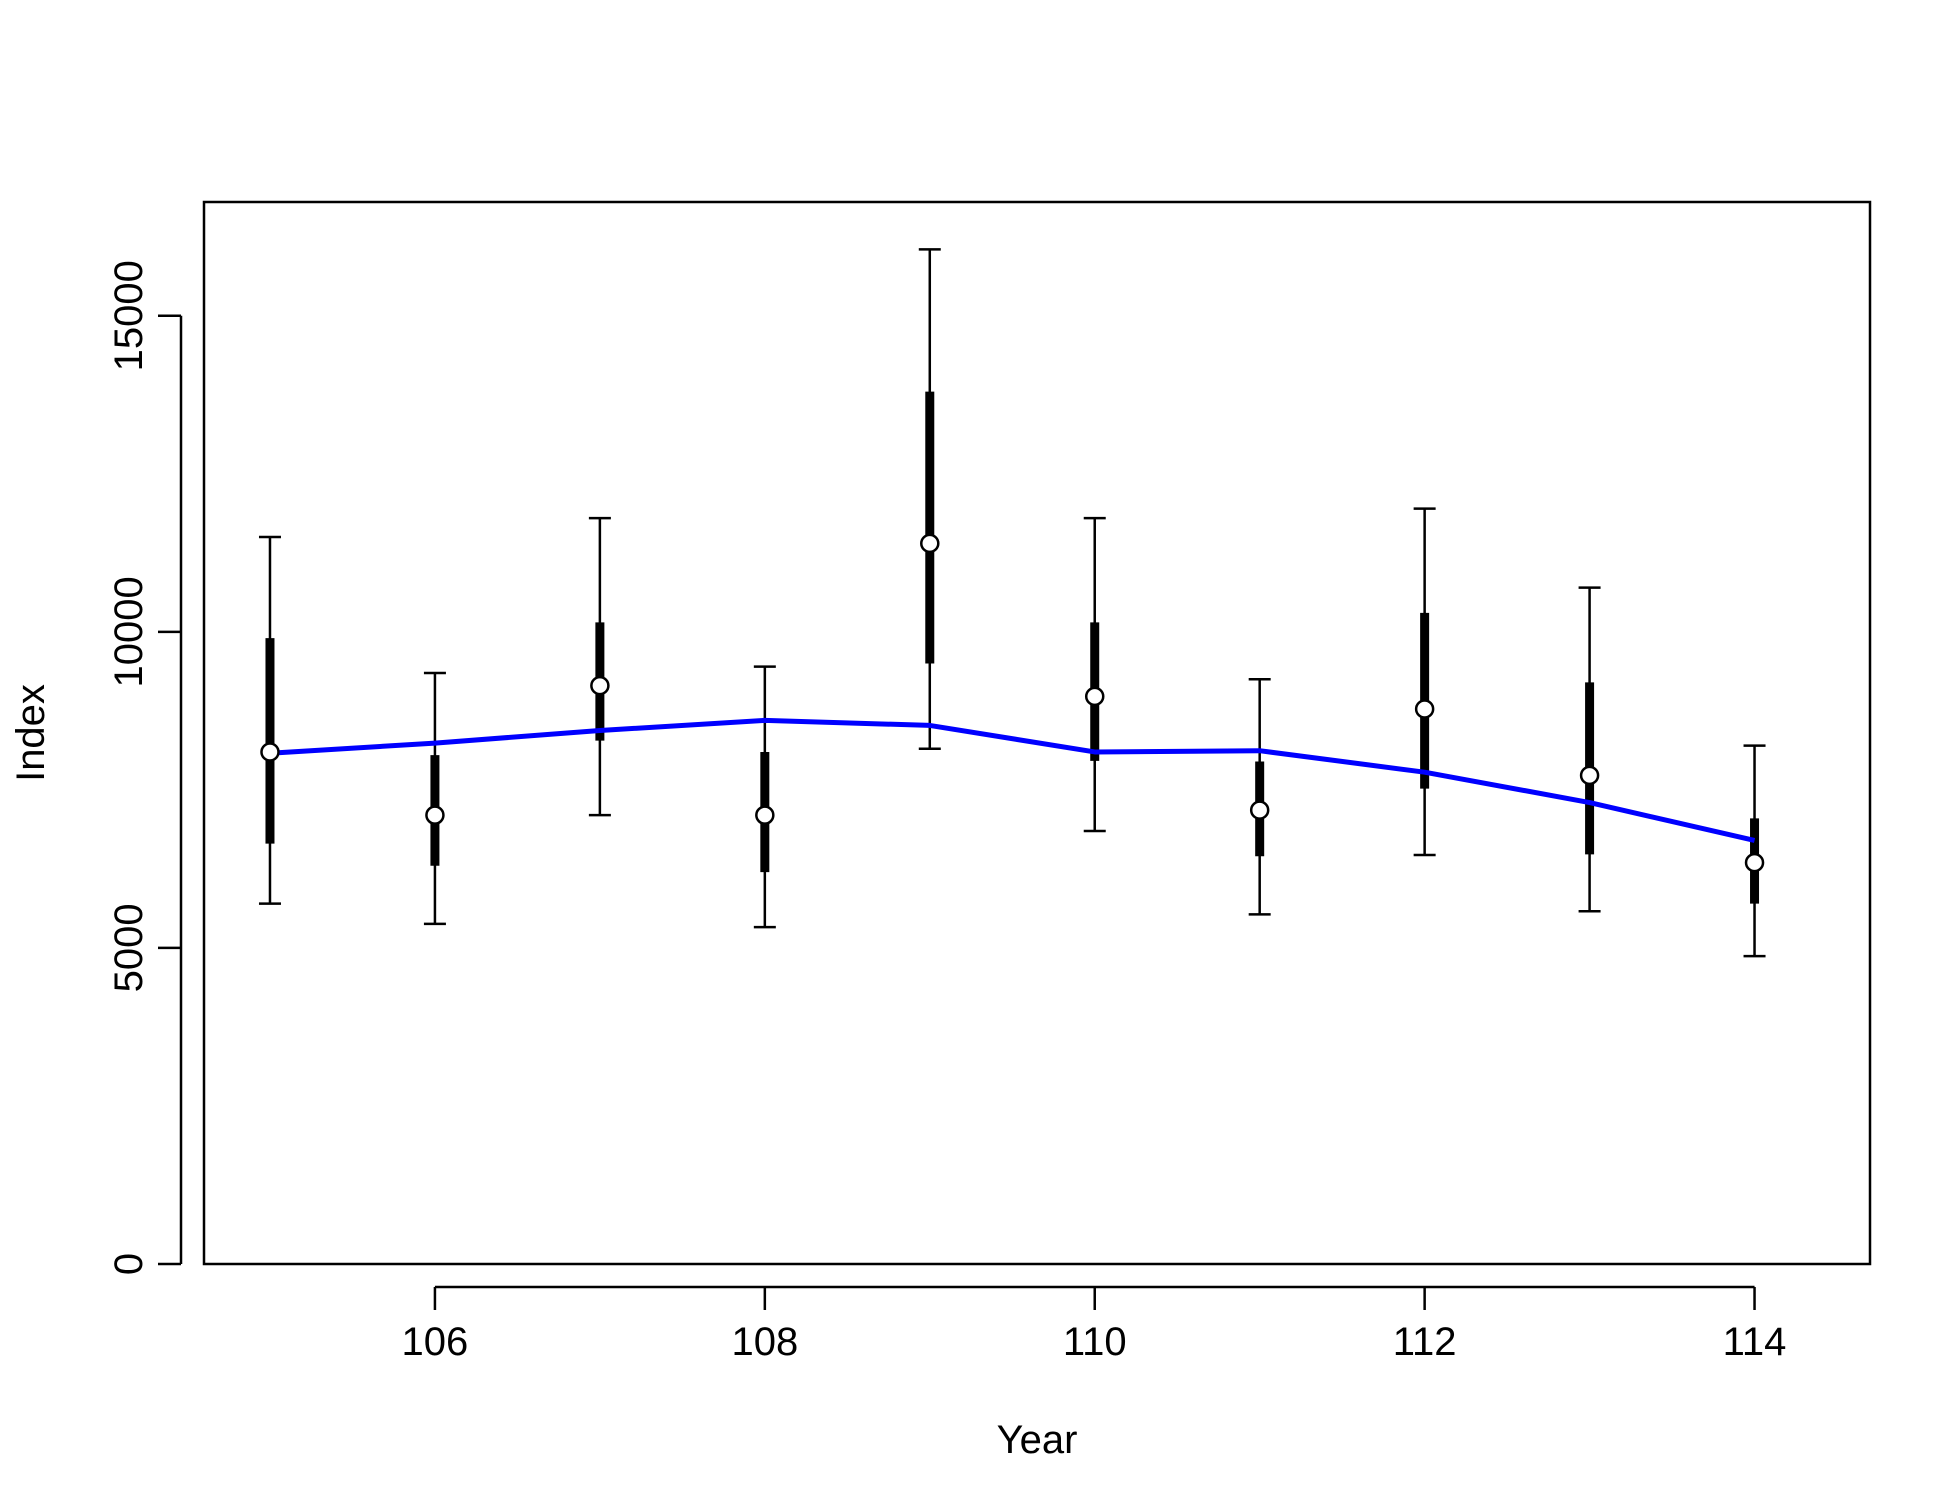 The height and width of the screenshot is (1500, 1950). I want to click on y-axis-label: Index, so click(31, 733).